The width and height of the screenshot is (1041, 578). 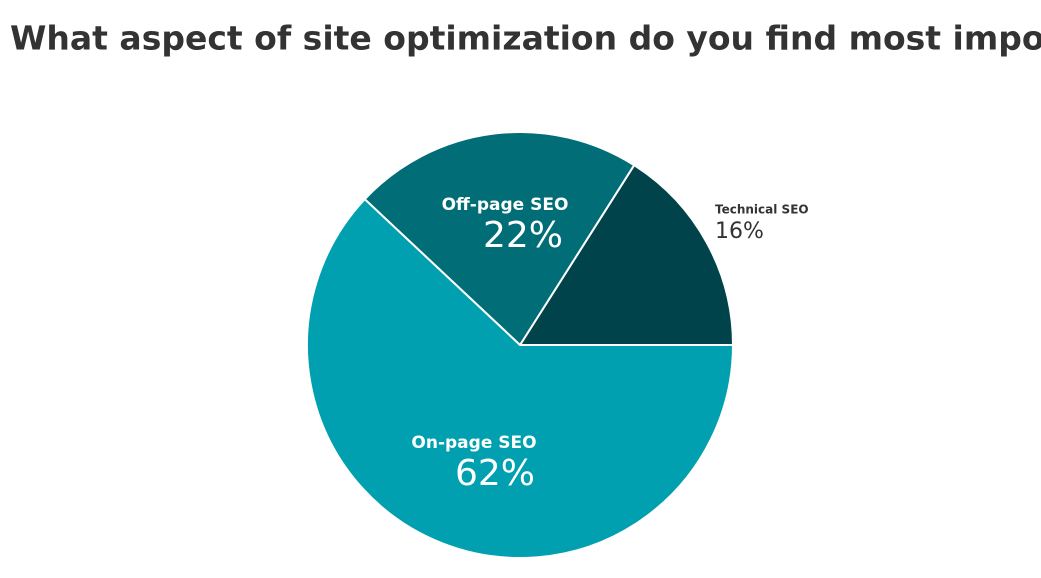 I want to click on slice-label: On-page SEO, so click(x=473, y=443).